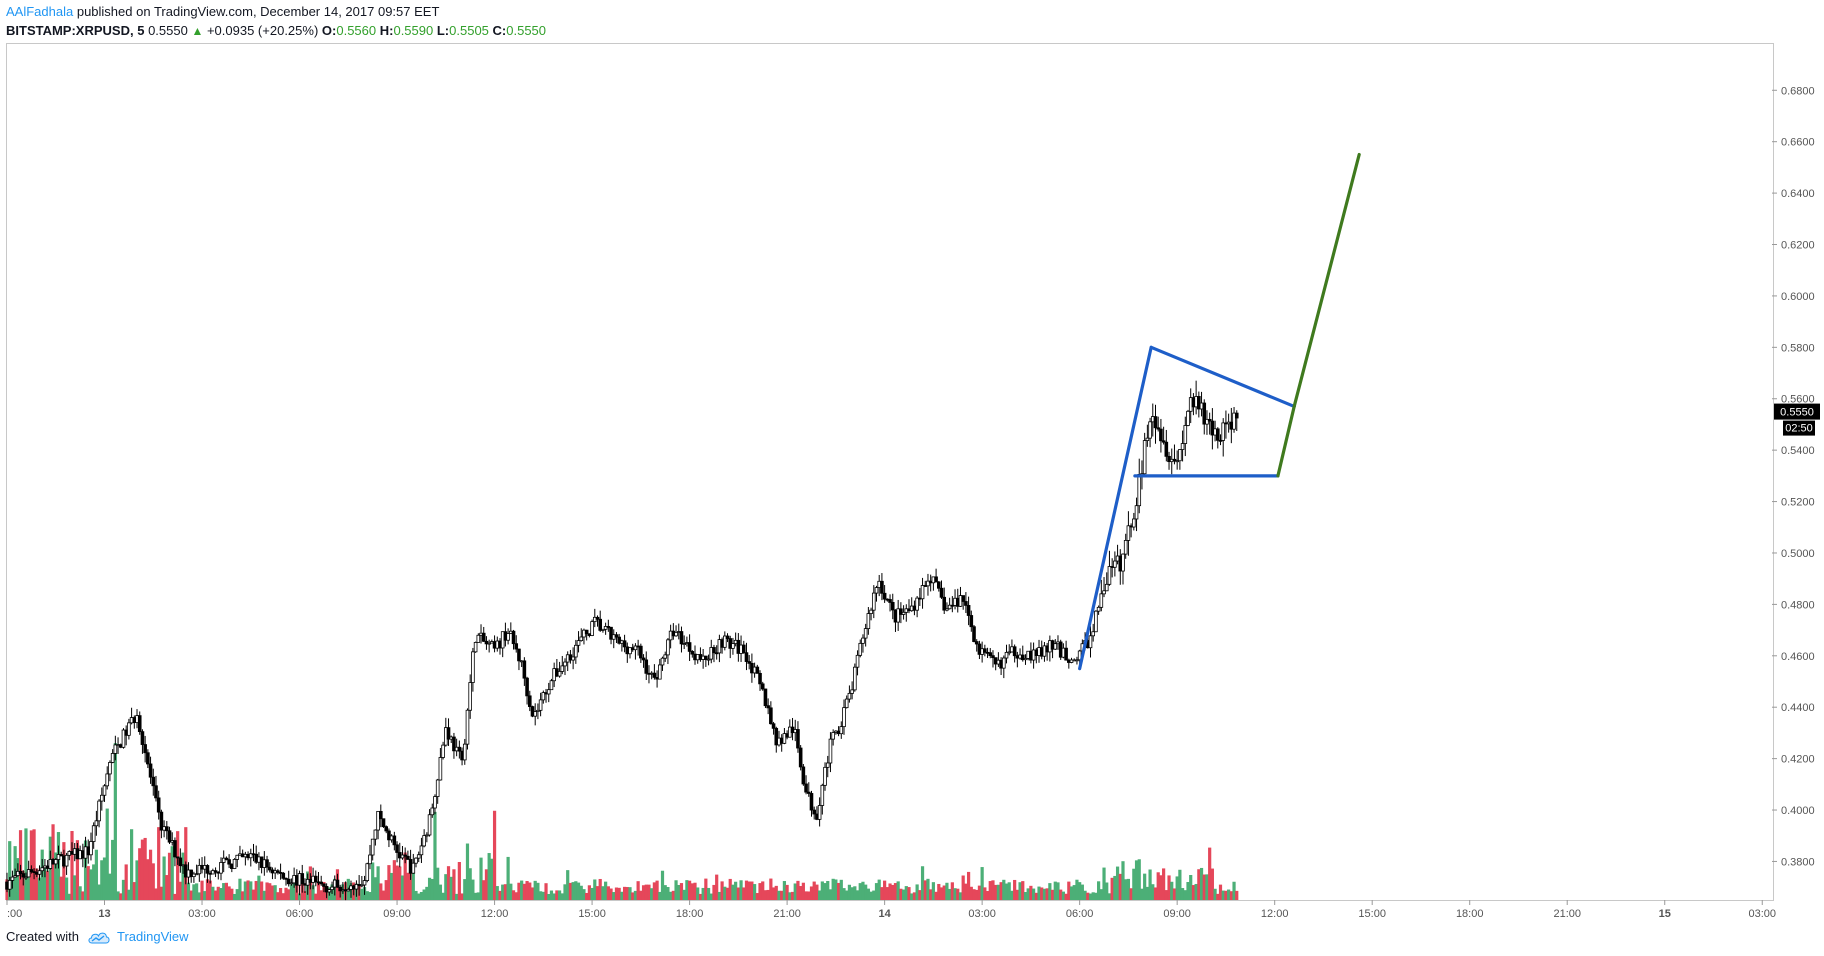 This screenshot has height=956, width=1824. Describe the element at coordinates (1222, 377) in the screenshot. I see `flag-upper-line` at that location.